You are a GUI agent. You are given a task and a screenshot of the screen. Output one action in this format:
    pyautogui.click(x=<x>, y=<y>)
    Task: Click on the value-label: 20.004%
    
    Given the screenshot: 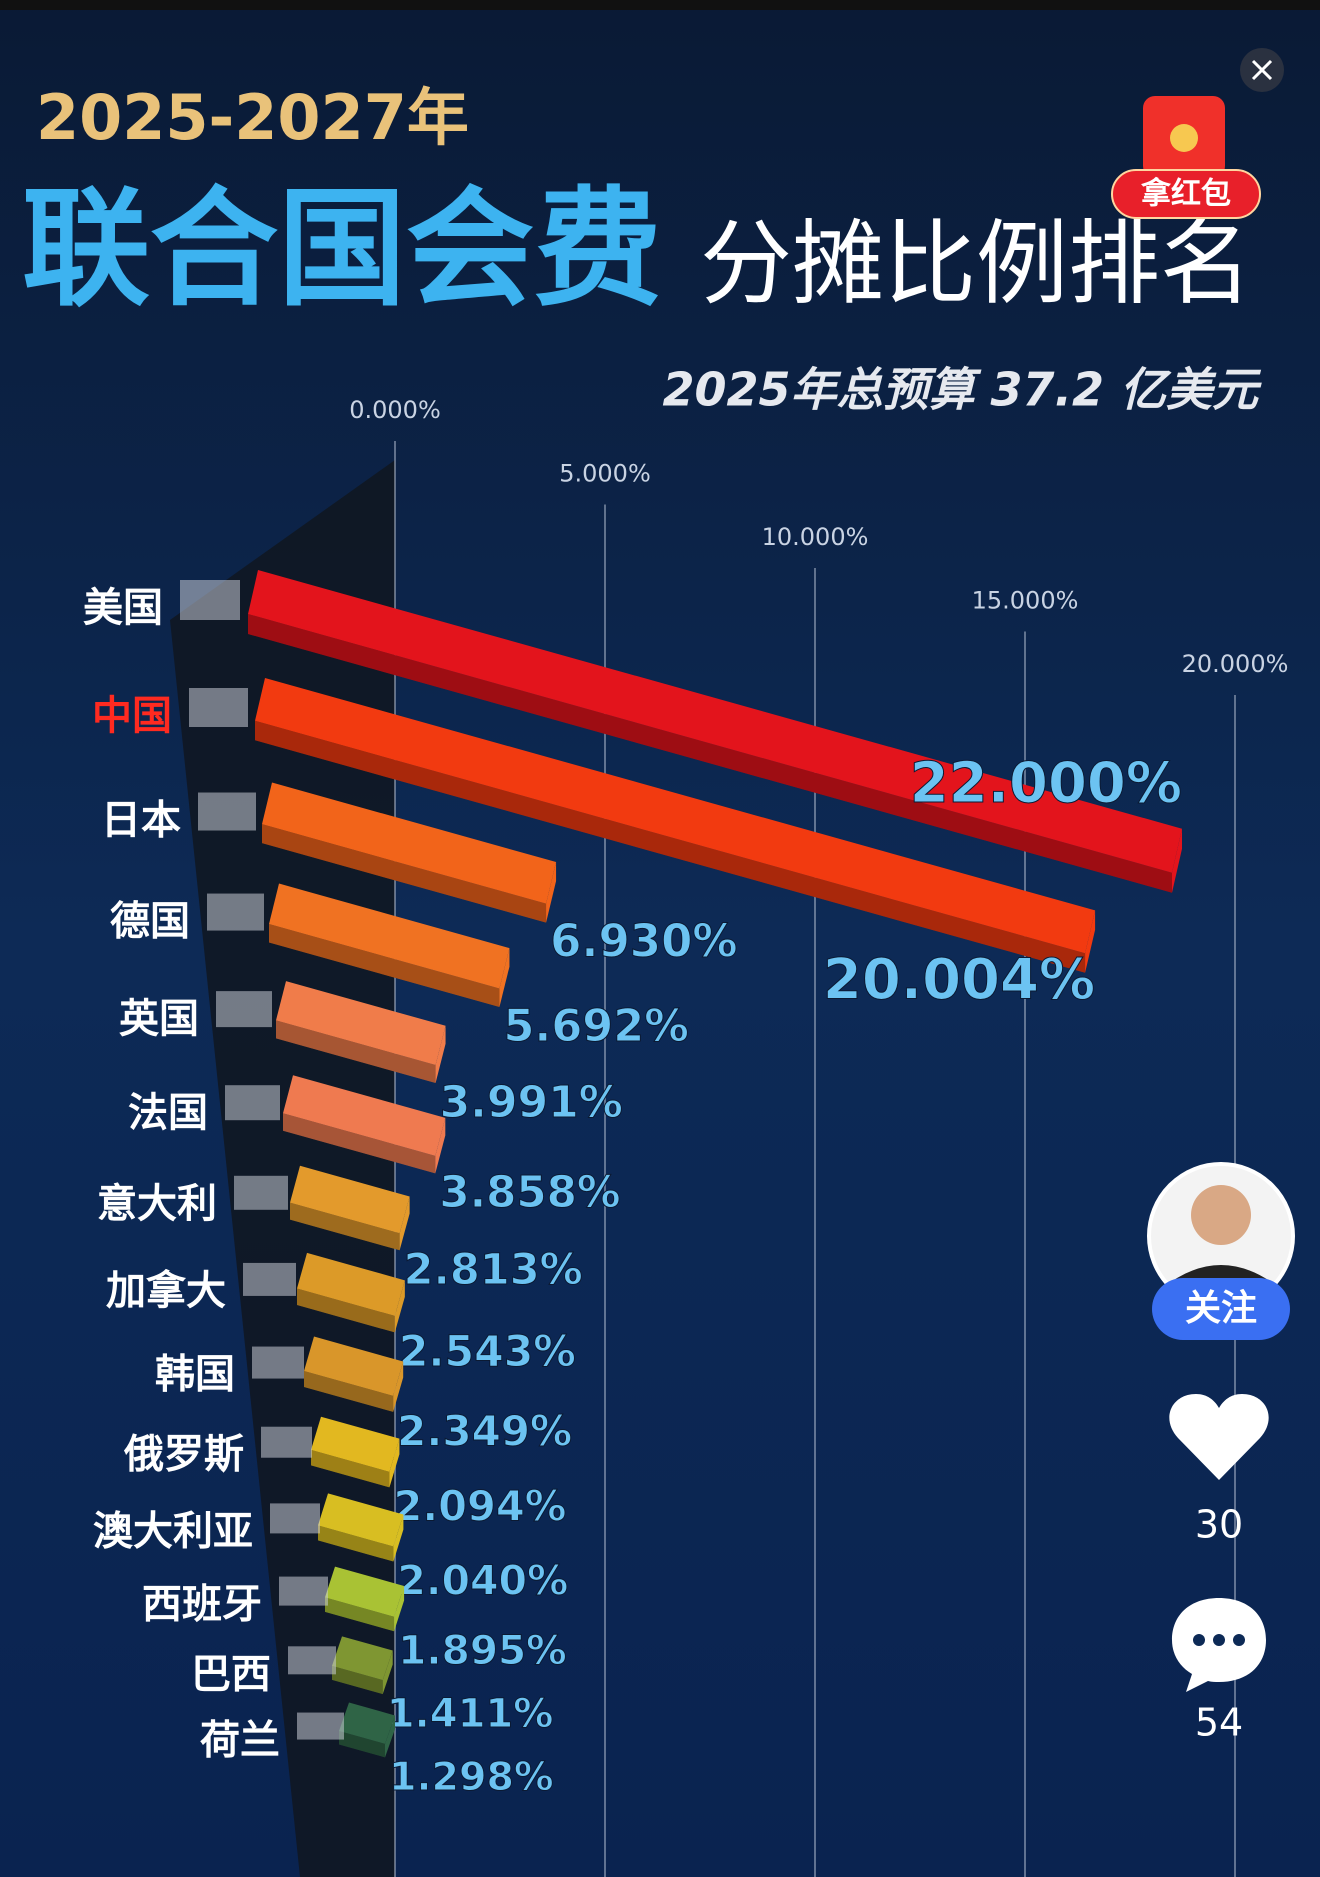 What is the action you would take?
    pyautogui.click(x=959, y=980)
    